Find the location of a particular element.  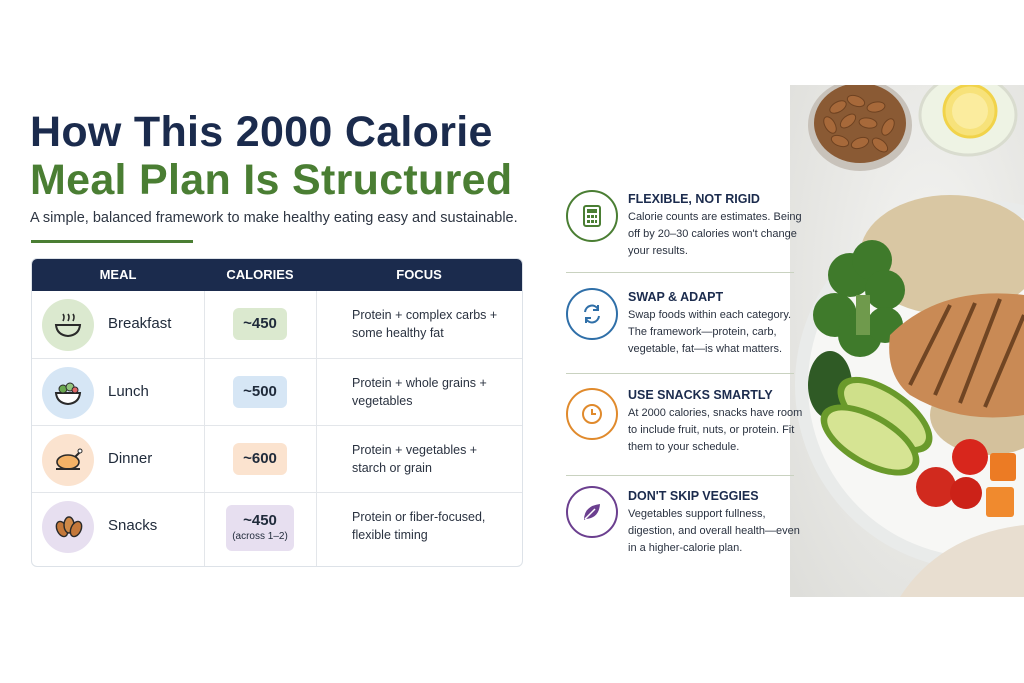

meal-focus: Protein + vegetables + starch or grain is located at coordinates (415, 459).